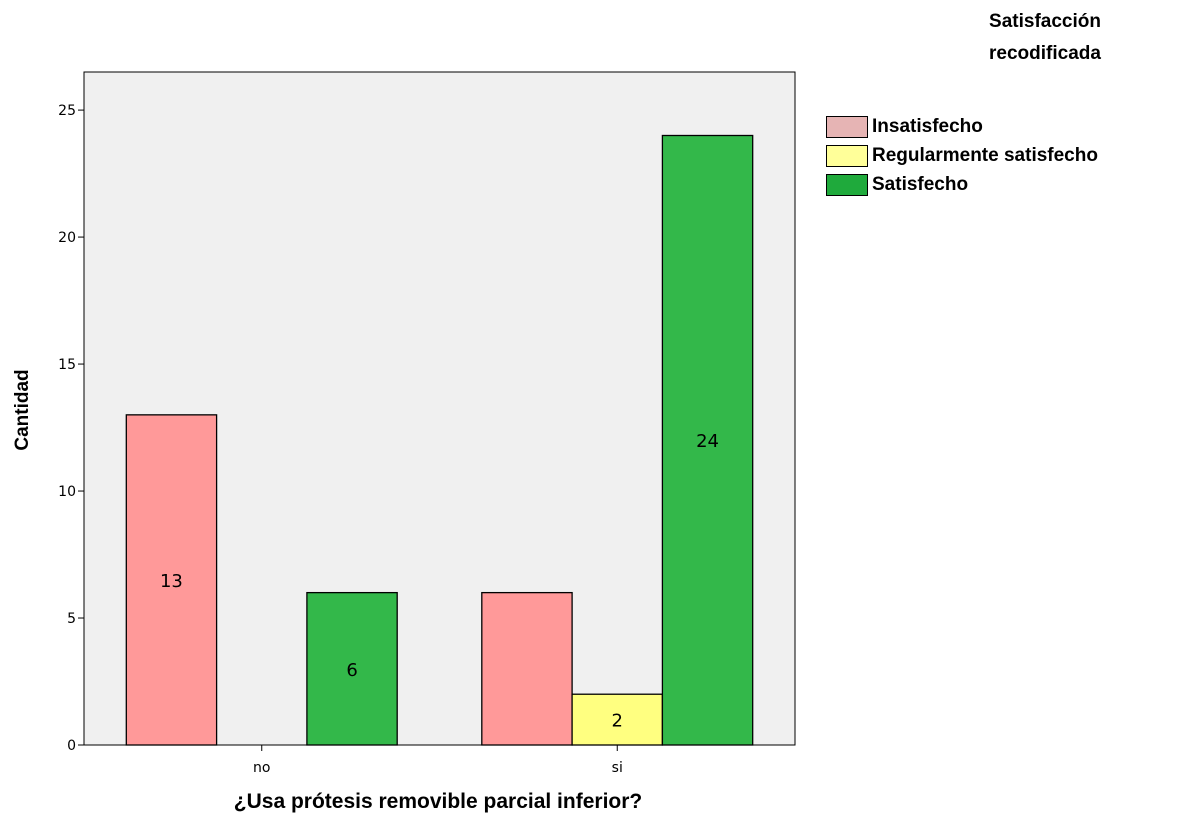 Image resolution: width=1194 pixels, height=818 pixels. I want to click on y-axis-label: Cantidad, so click(22, 409).